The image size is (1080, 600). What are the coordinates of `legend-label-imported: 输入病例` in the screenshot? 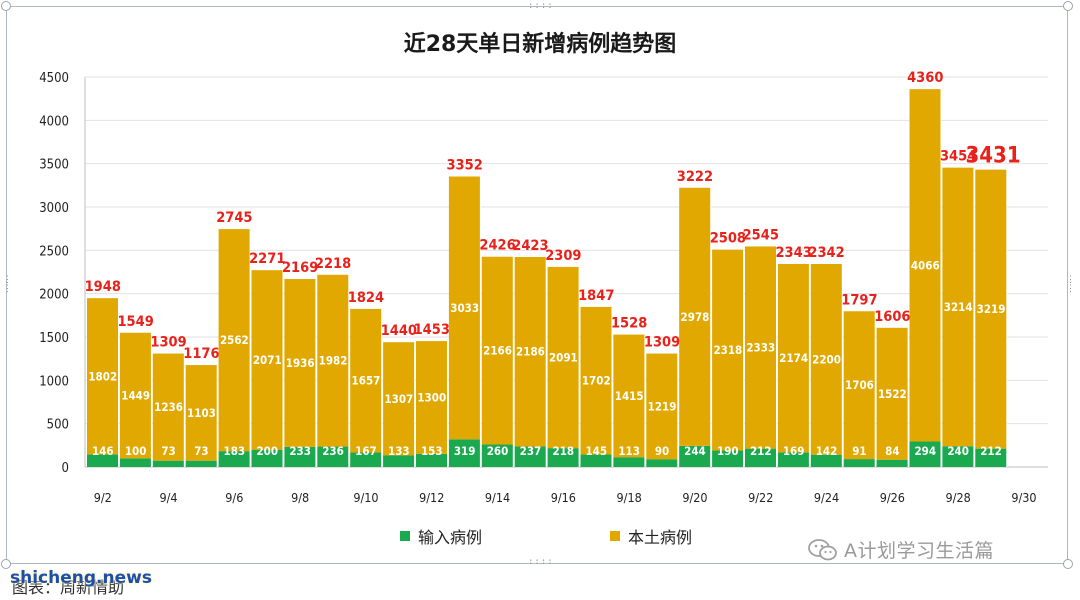 It's located at (450, 537).